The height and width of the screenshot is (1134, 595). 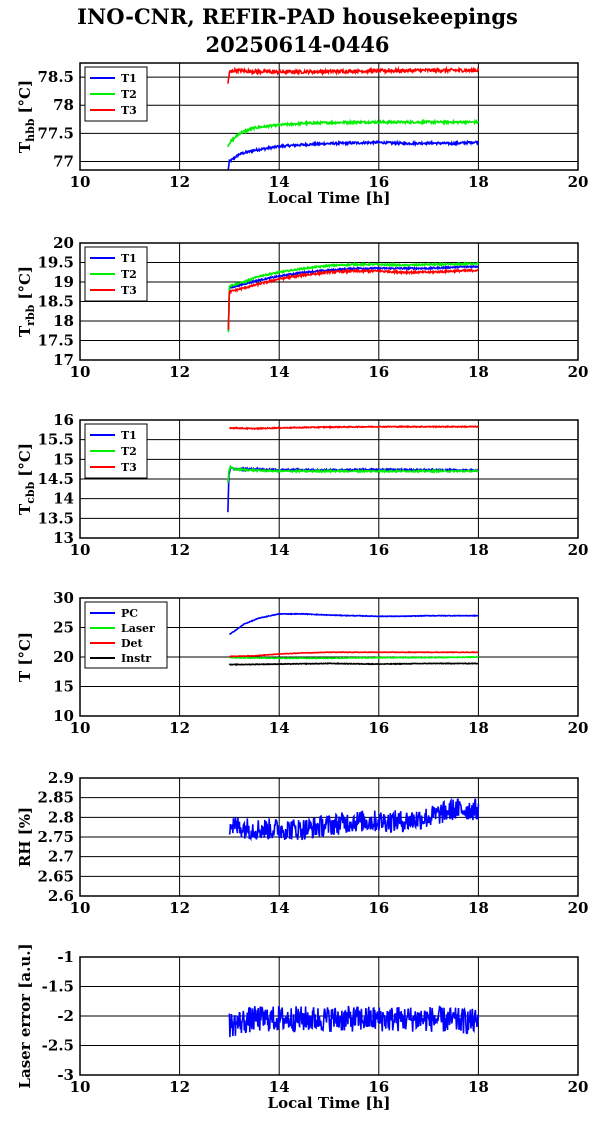 I want to click on y-tick-label: -3, so click(x=65, y=1075).